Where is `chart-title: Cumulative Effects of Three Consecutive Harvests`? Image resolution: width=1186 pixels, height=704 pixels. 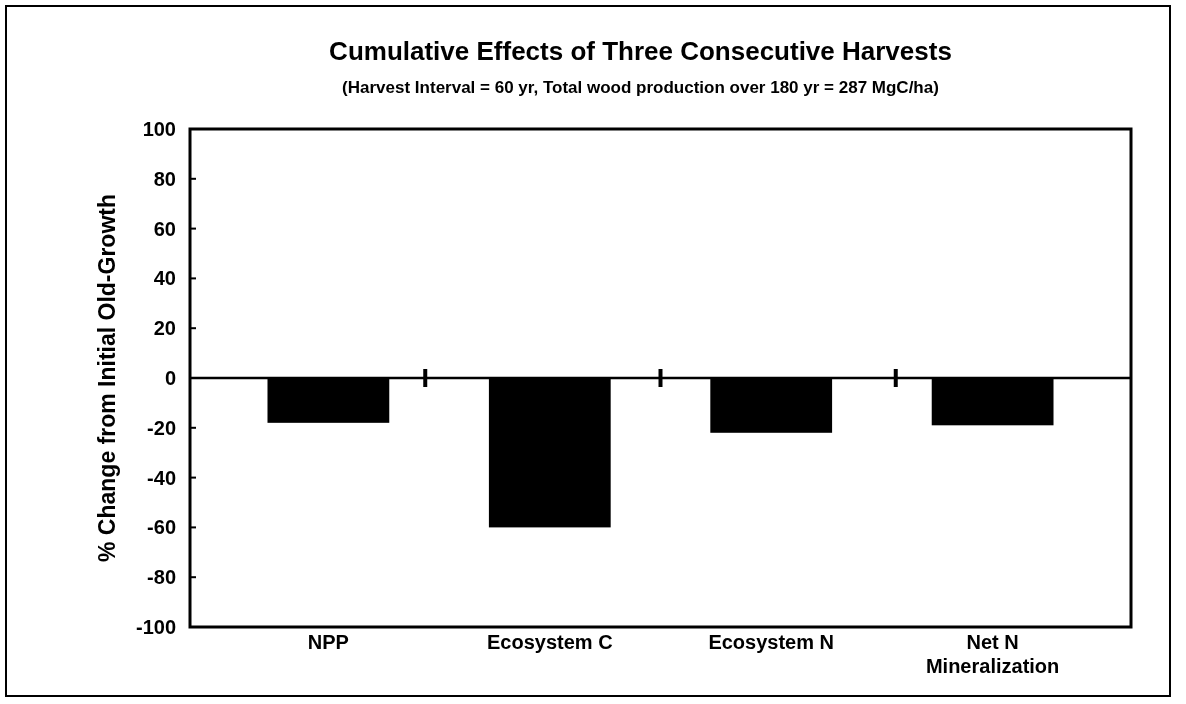
chart-title: Cumulative Effects of Three Consecutive Harvests is located at coordinates (640, 51).